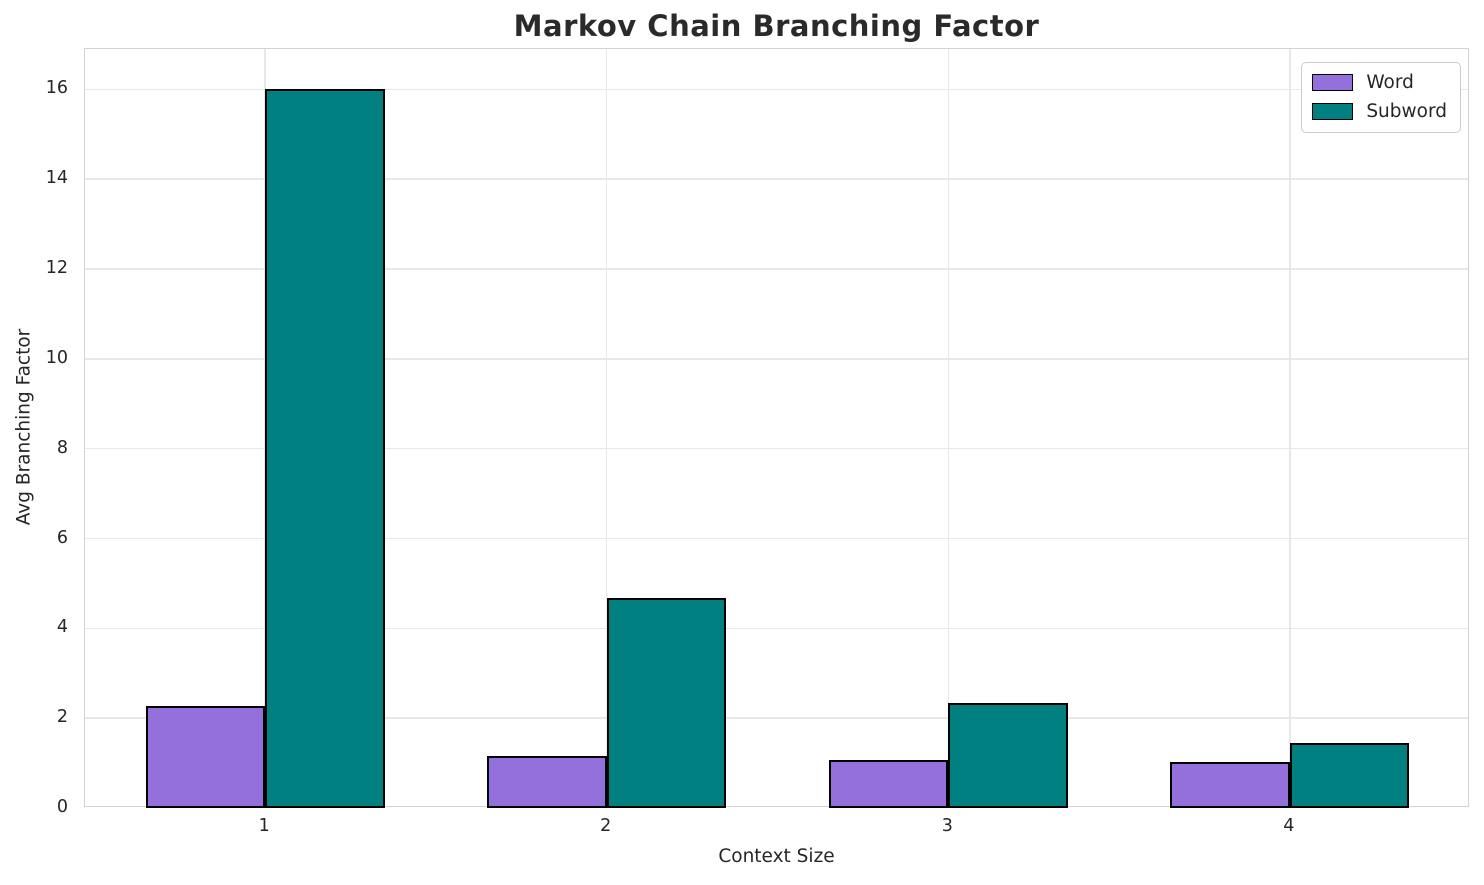  I want to click on x-tick-label-1: 1, so click(264, 826).